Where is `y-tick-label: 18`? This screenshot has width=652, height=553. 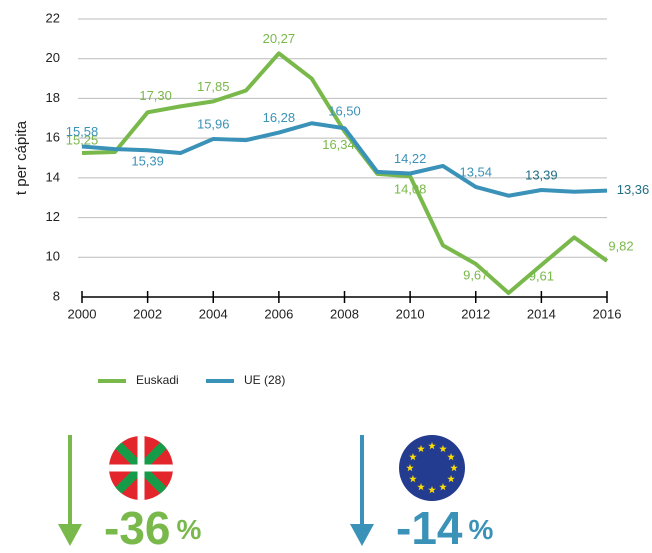 y-tick-label: 18 is located at coordinates (53, 97).